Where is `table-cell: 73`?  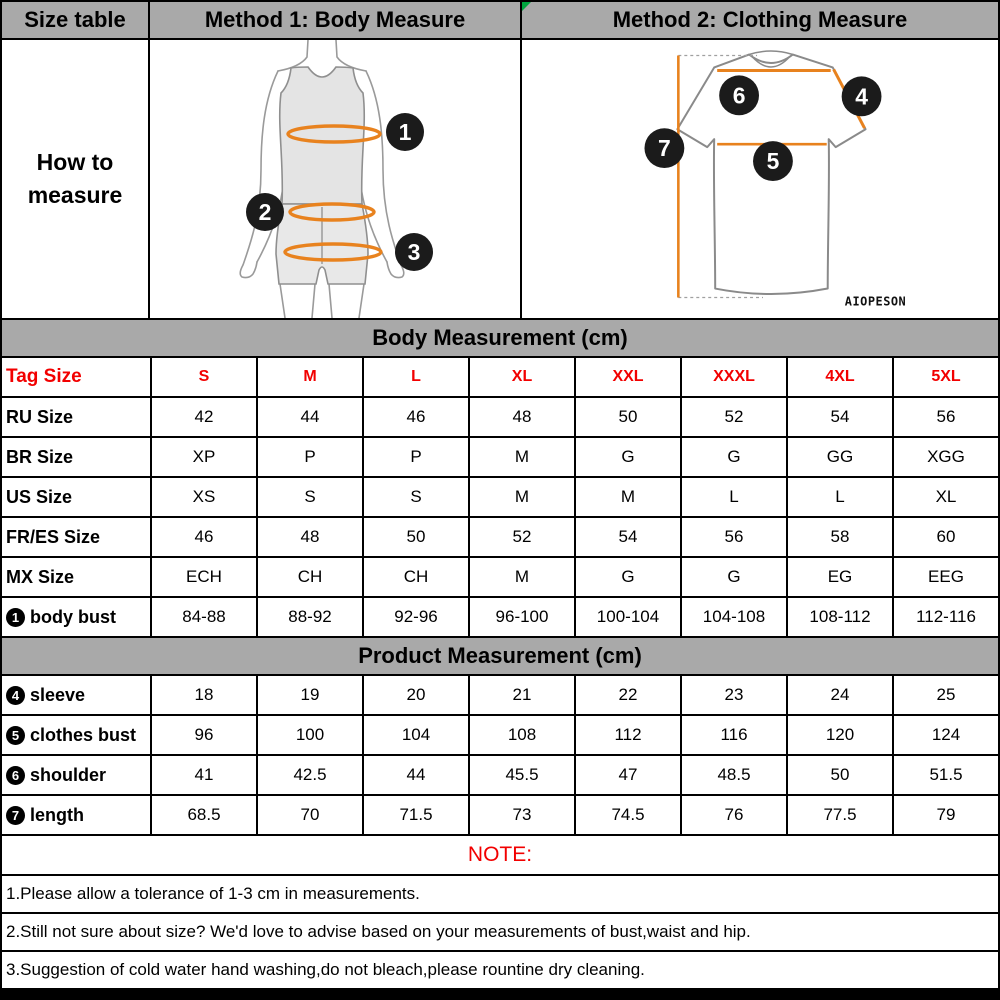 table-cell: 73 is located at coordinates (521, 815).